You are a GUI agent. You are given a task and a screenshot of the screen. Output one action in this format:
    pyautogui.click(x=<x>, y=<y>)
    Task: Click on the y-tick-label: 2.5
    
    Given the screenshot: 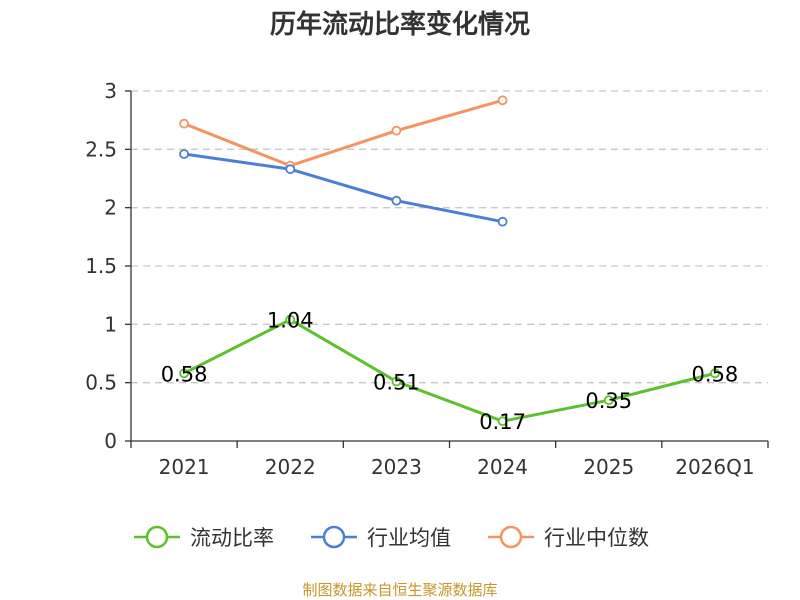 What is the action you would take?
    pyautogui.click(x=101, y=149)
    